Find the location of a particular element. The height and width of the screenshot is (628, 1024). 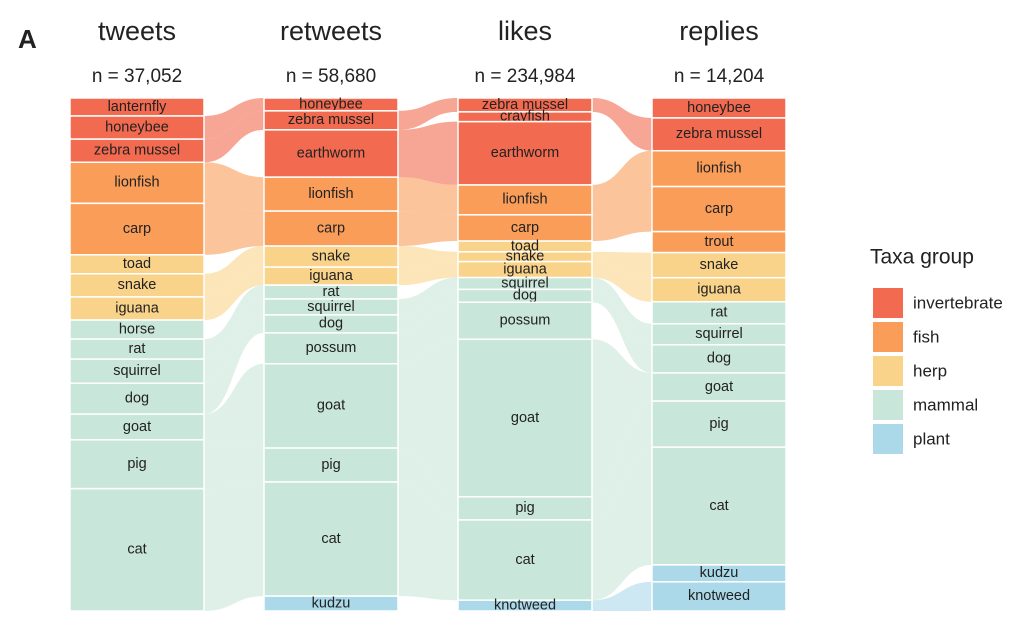

legend-label: mammal is located at coordinates (945, 404).